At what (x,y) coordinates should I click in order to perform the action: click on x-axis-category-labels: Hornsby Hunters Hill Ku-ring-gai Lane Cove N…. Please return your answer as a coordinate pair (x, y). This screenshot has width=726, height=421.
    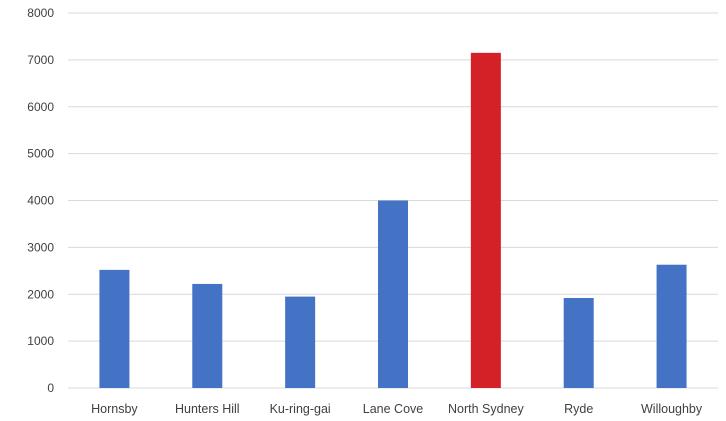
    Looking at the image, I should click on (397, 409).